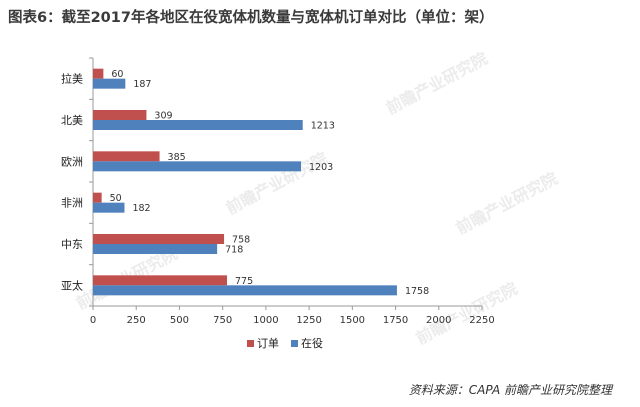 The height and width of the screenshot is (407, 640). I want to click on category-label: 欧洲, so click(72, 161).